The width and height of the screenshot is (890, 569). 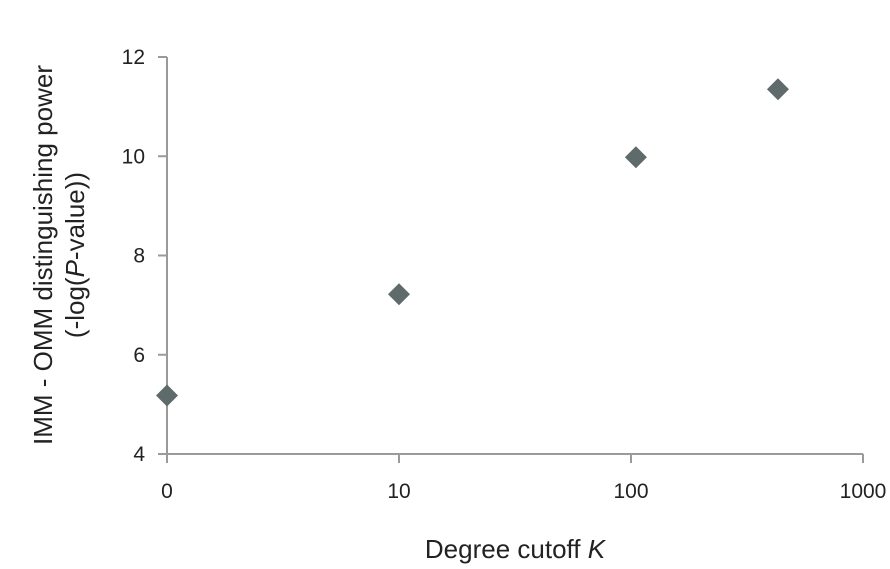 What do you see at coordinates (133, 156) in the screenshot?
I see `y-tick-label: 10` at bounding box center [133, 156].